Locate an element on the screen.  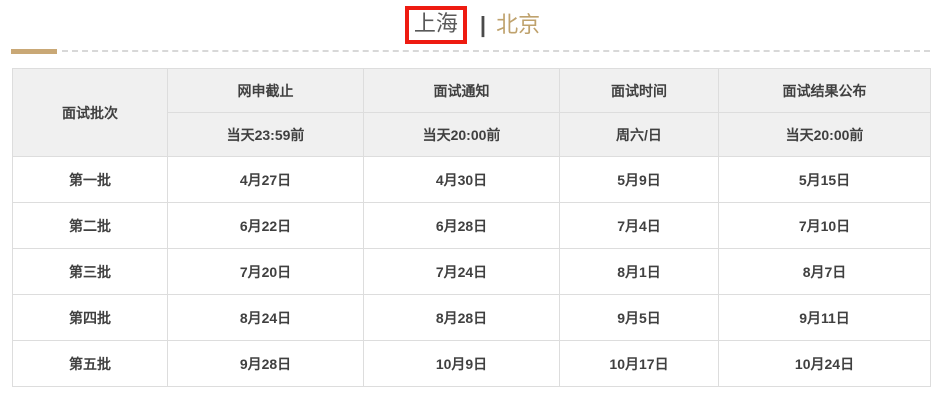
column-subheader-application-deadline: 当天23:59前 is located at coordinates (265, 134).